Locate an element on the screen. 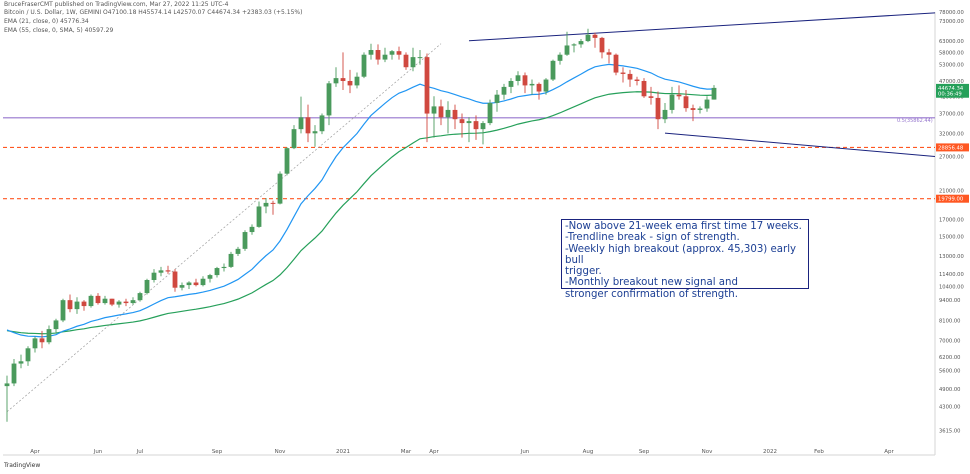  upper-trendline is located at coordinates (702, 27).